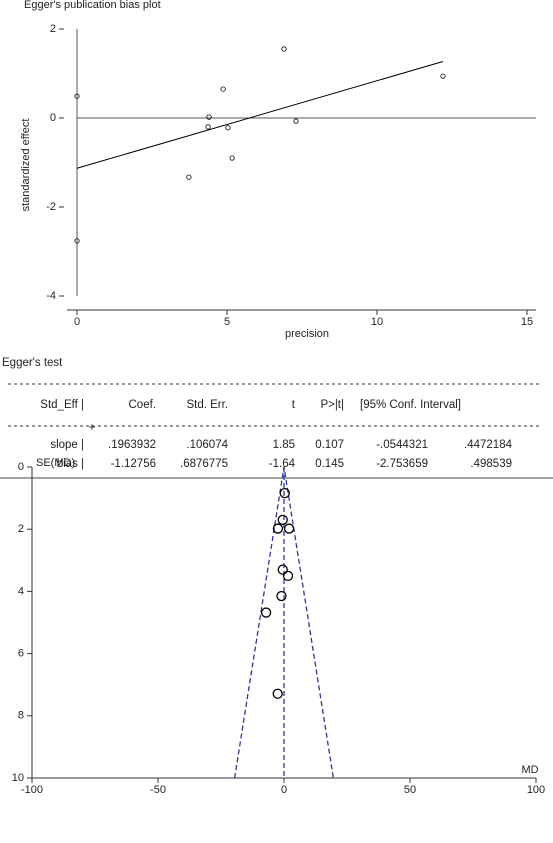 The height and width of the screenshot is (843, 553). I want to click on y-tick-label: 4, so click(21, 591).